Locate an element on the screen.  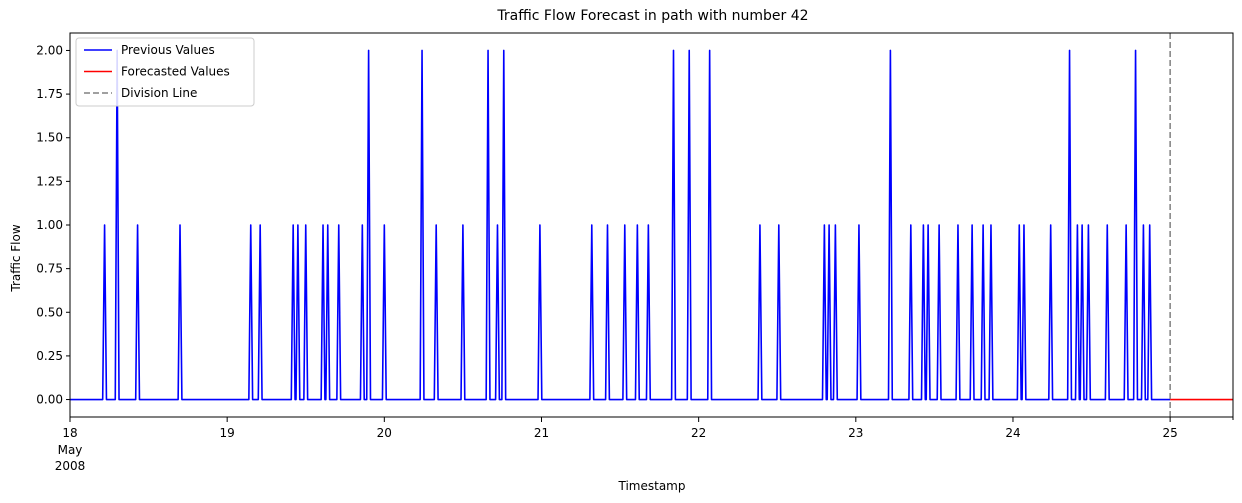
legend-box is located at coordinates (165, 72).